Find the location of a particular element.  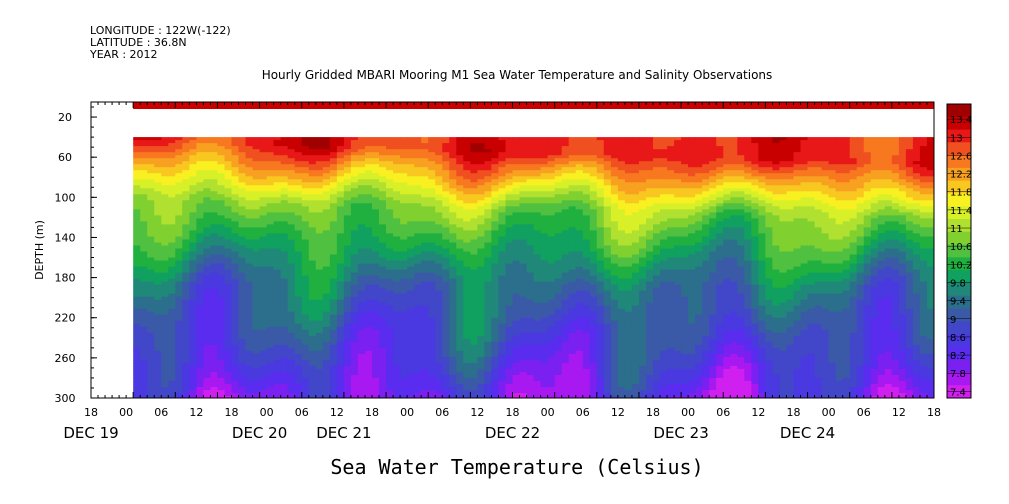

y-tick-label: 260 is located at coordinates (65, 358).